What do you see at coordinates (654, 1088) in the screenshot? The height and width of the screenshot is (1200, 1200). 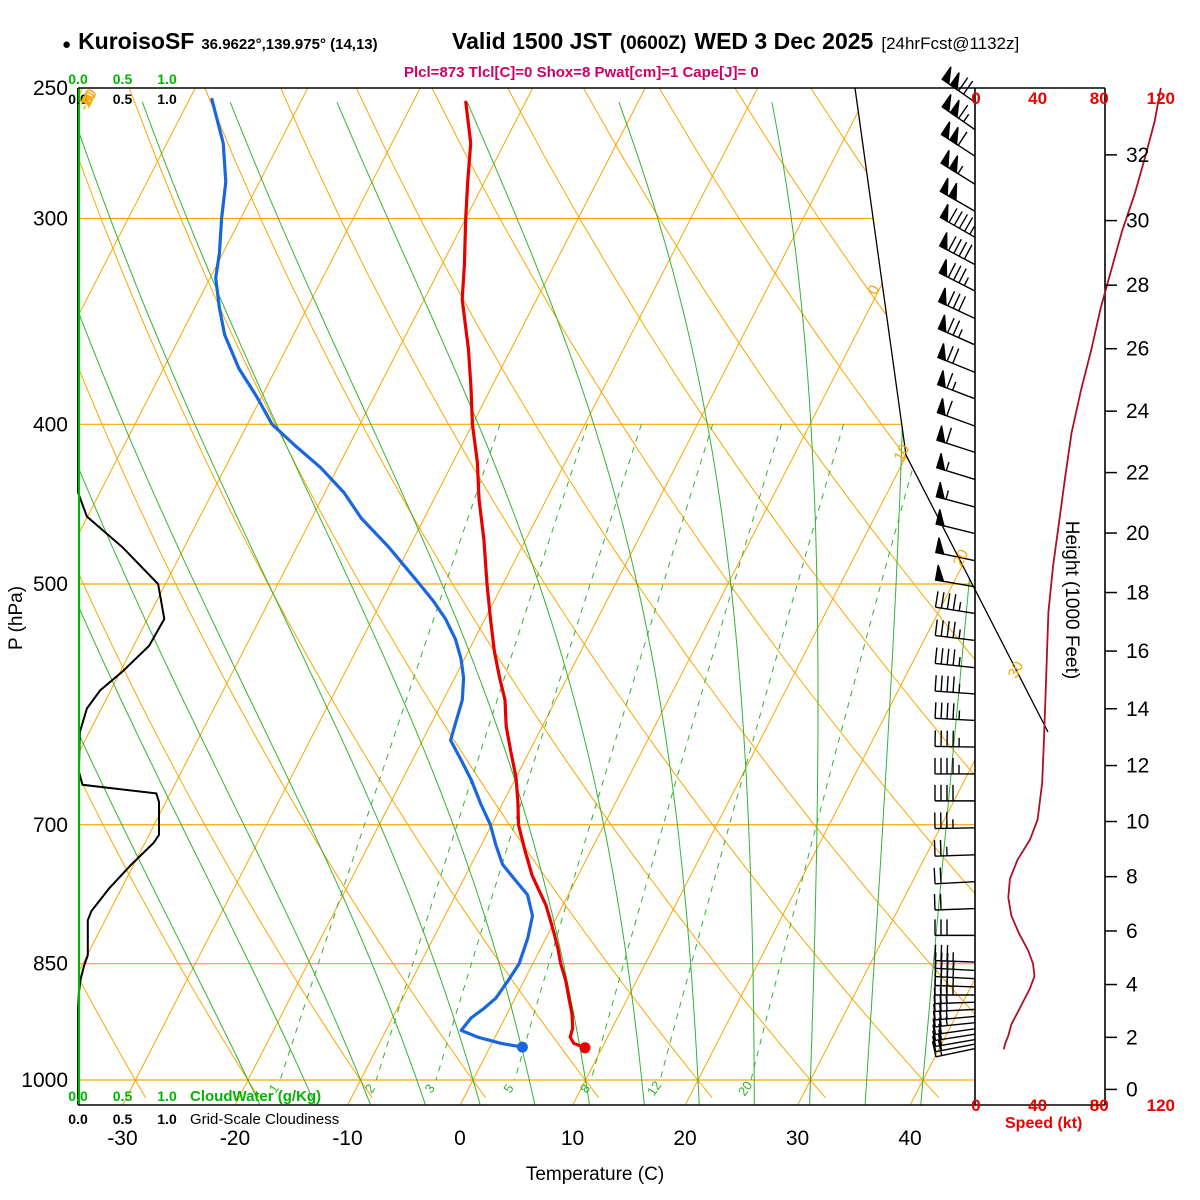 I see `mixing-ratio-label: 12` at bounding box center [654, 1088].